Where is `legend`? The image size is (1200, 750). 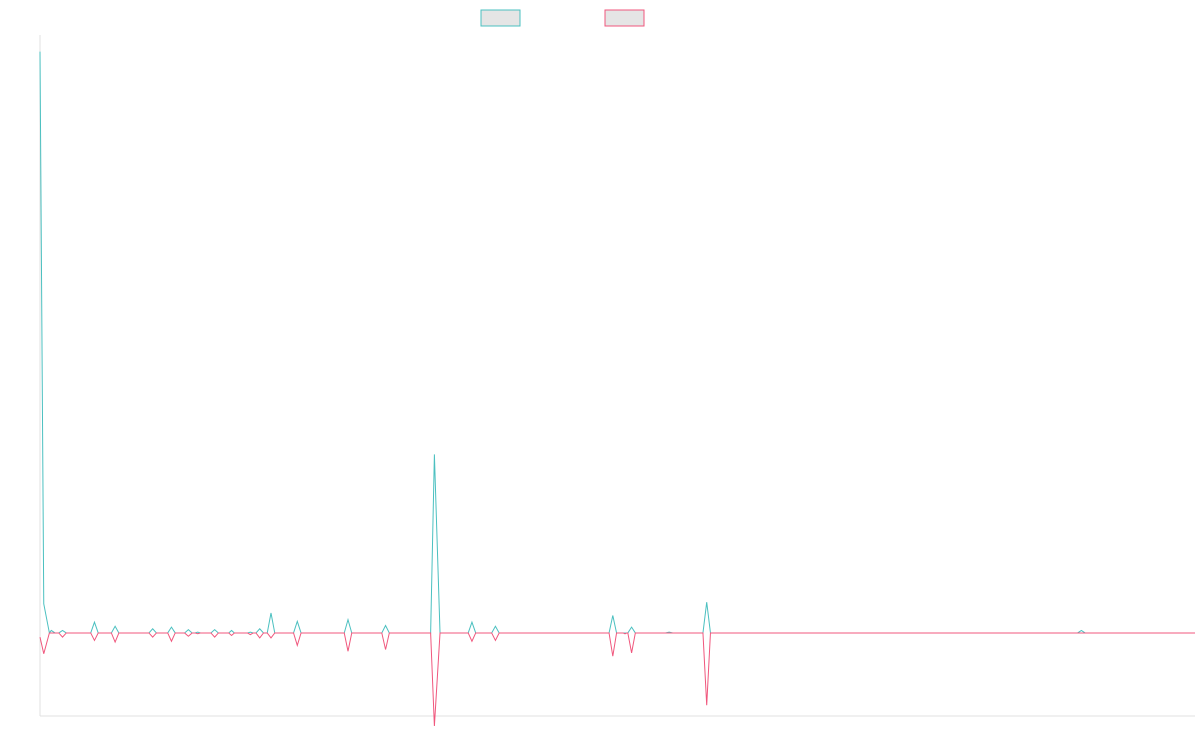 legend is located at coordinates (562, 18).